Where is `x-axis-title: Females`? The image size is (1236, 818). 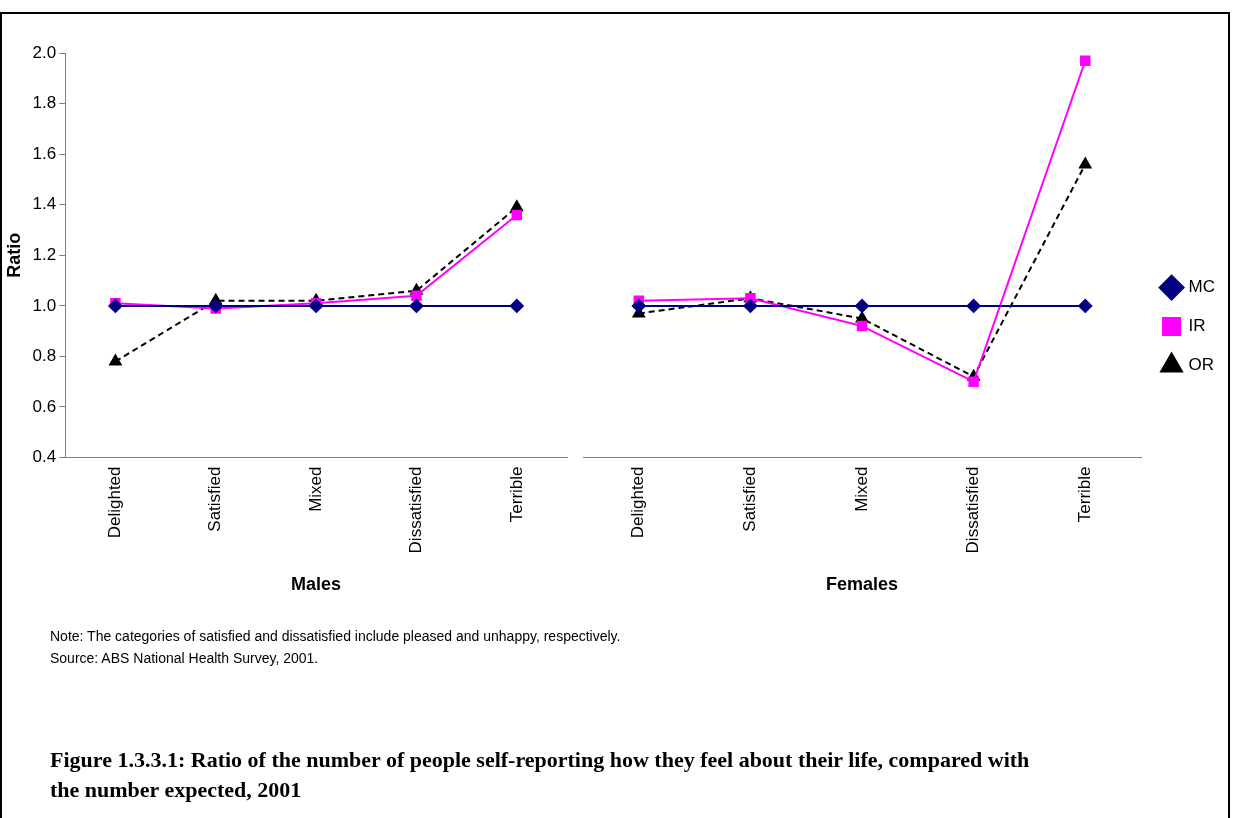
x-axis-title: Females is located at coordinates (862, 584).